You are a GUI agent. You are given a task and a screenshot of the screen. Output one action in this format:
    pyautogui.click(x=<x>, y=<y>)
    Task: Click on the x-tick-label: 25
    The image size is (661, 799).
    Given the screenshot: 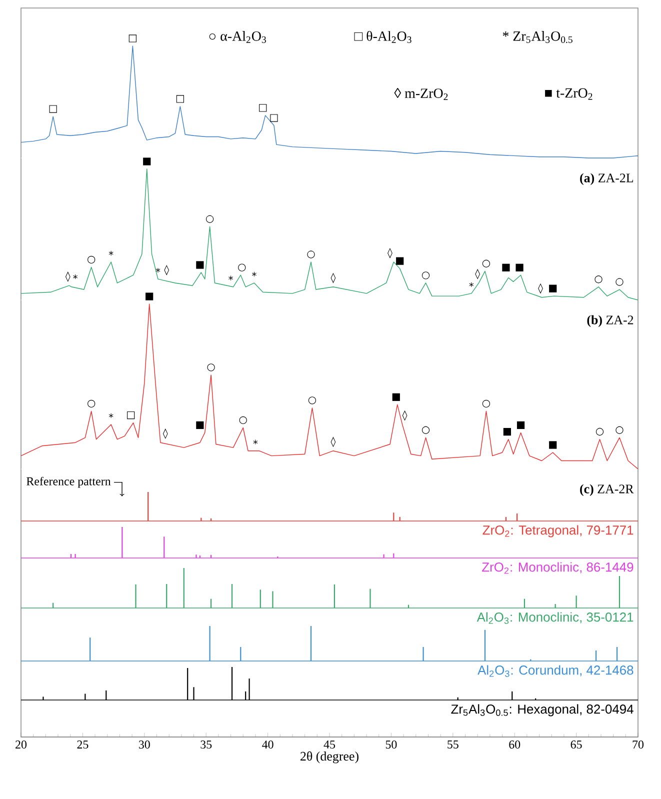 What is the action you would take?
    pyautogui.click(x=82, y=744)
    